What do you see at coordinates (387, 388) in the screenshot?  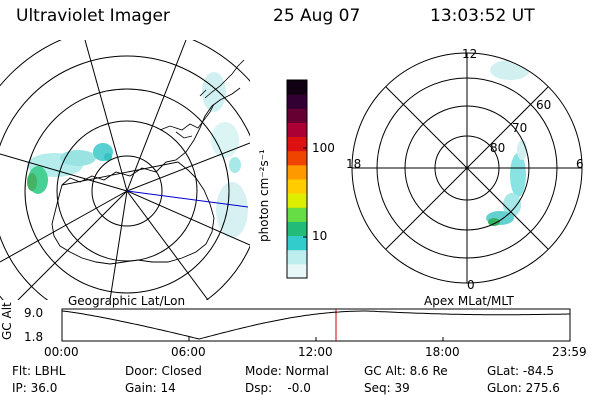 I see `status-seq: Seq: 39` at bounding box center [387, 388].